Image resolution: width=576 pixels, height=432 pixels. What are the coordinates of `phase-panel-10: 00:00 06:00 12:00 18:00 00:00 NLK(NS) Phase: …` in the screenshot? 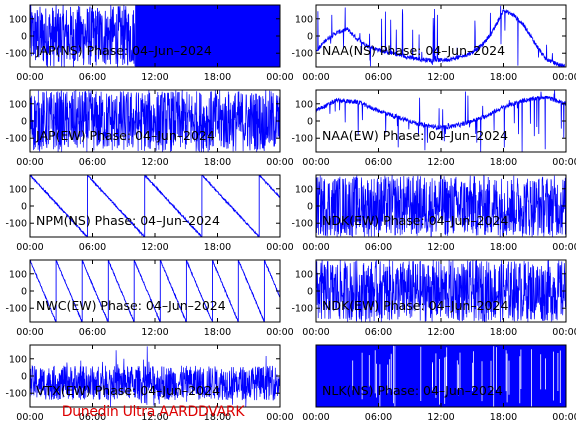 It's located at (439, 383).